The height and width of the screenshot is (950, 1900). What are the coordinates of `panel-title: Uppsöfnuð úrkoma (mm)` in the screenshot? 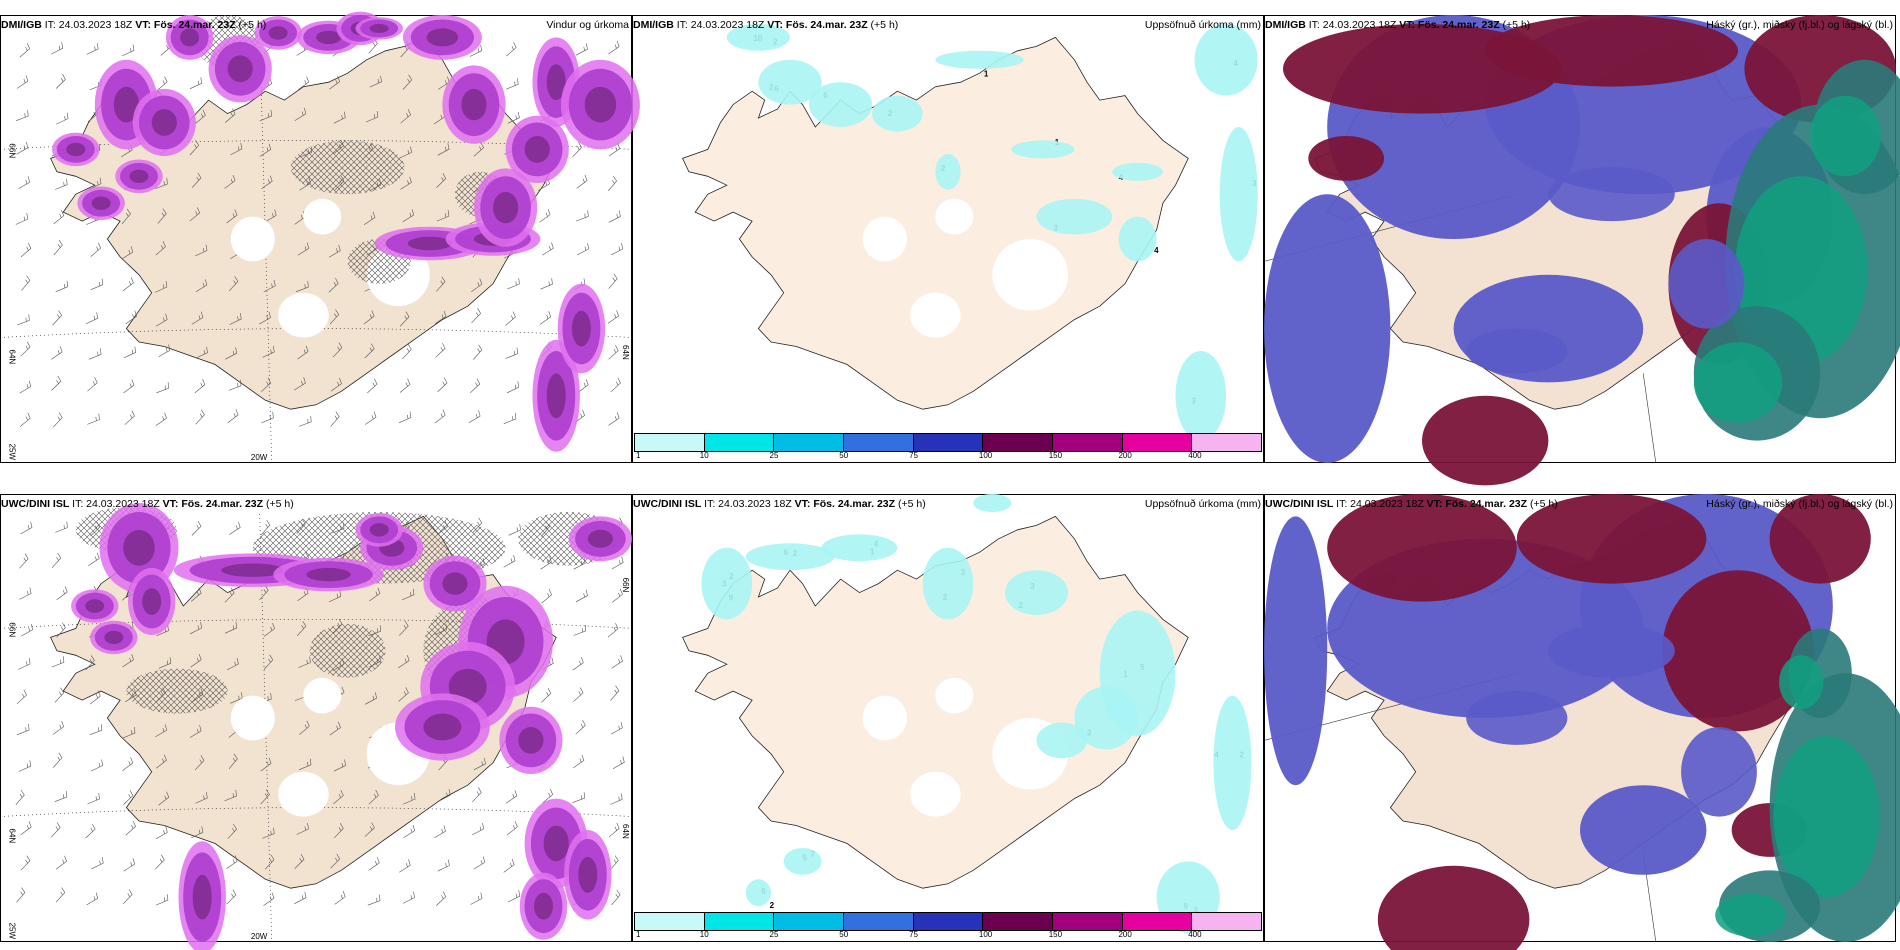 It's located at (1202, 25).